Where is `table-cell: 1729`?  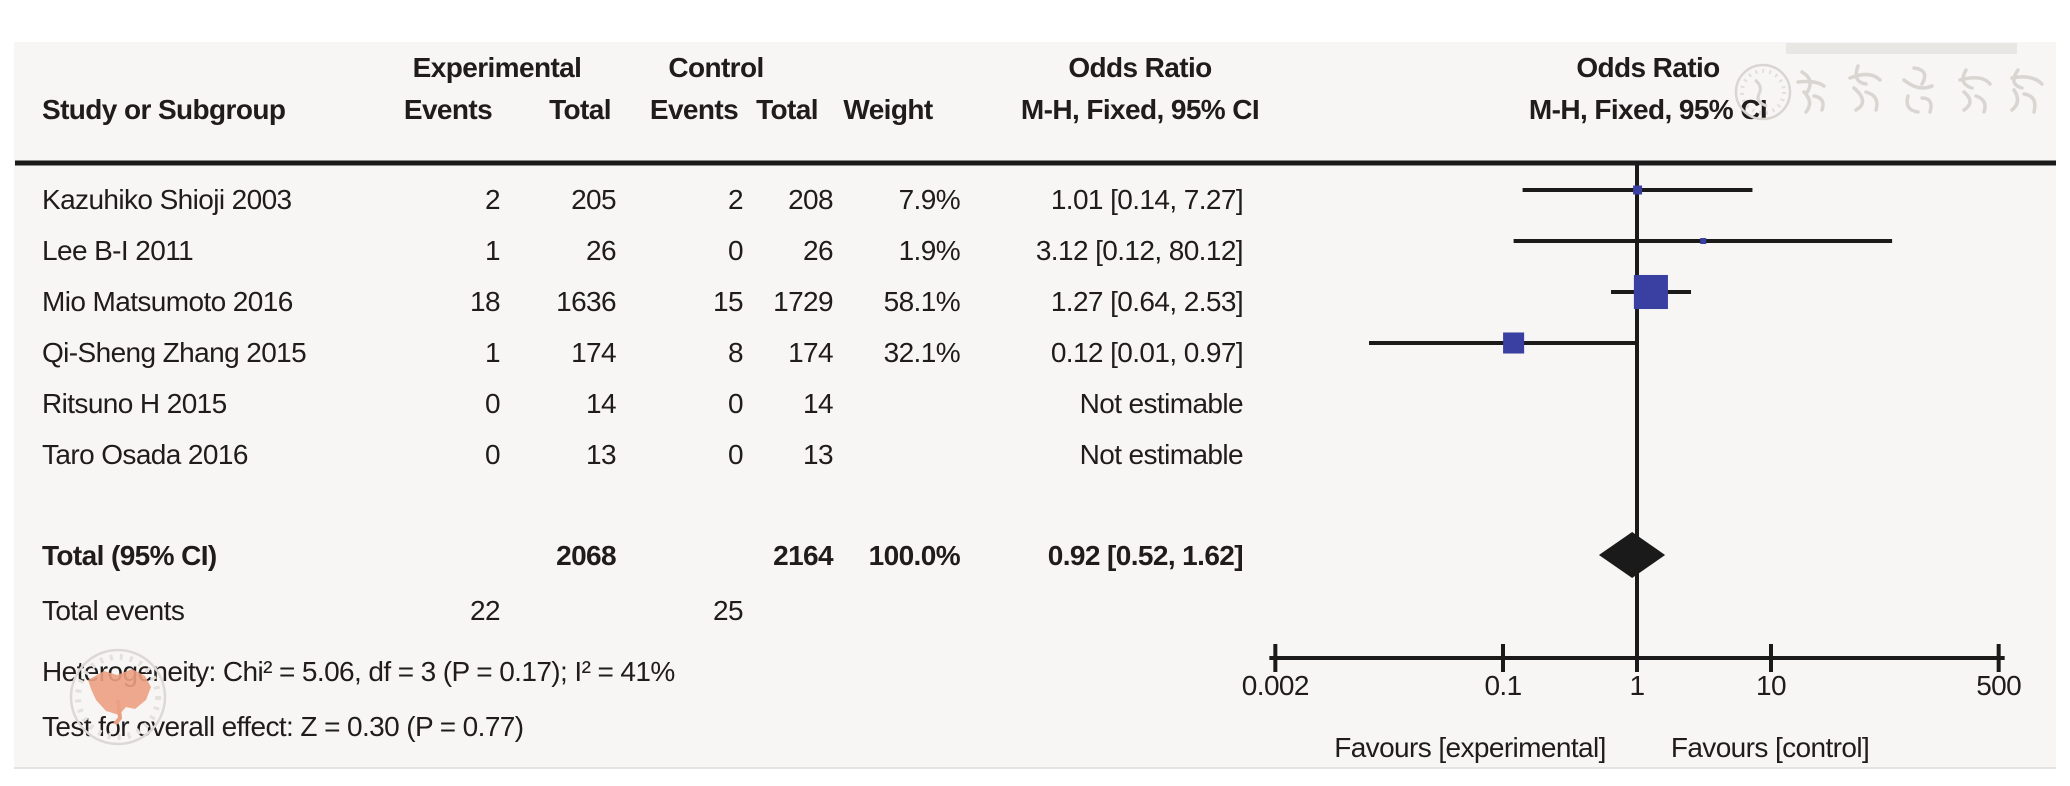 table-cell: 1729 is located at coordinates (803, 301).